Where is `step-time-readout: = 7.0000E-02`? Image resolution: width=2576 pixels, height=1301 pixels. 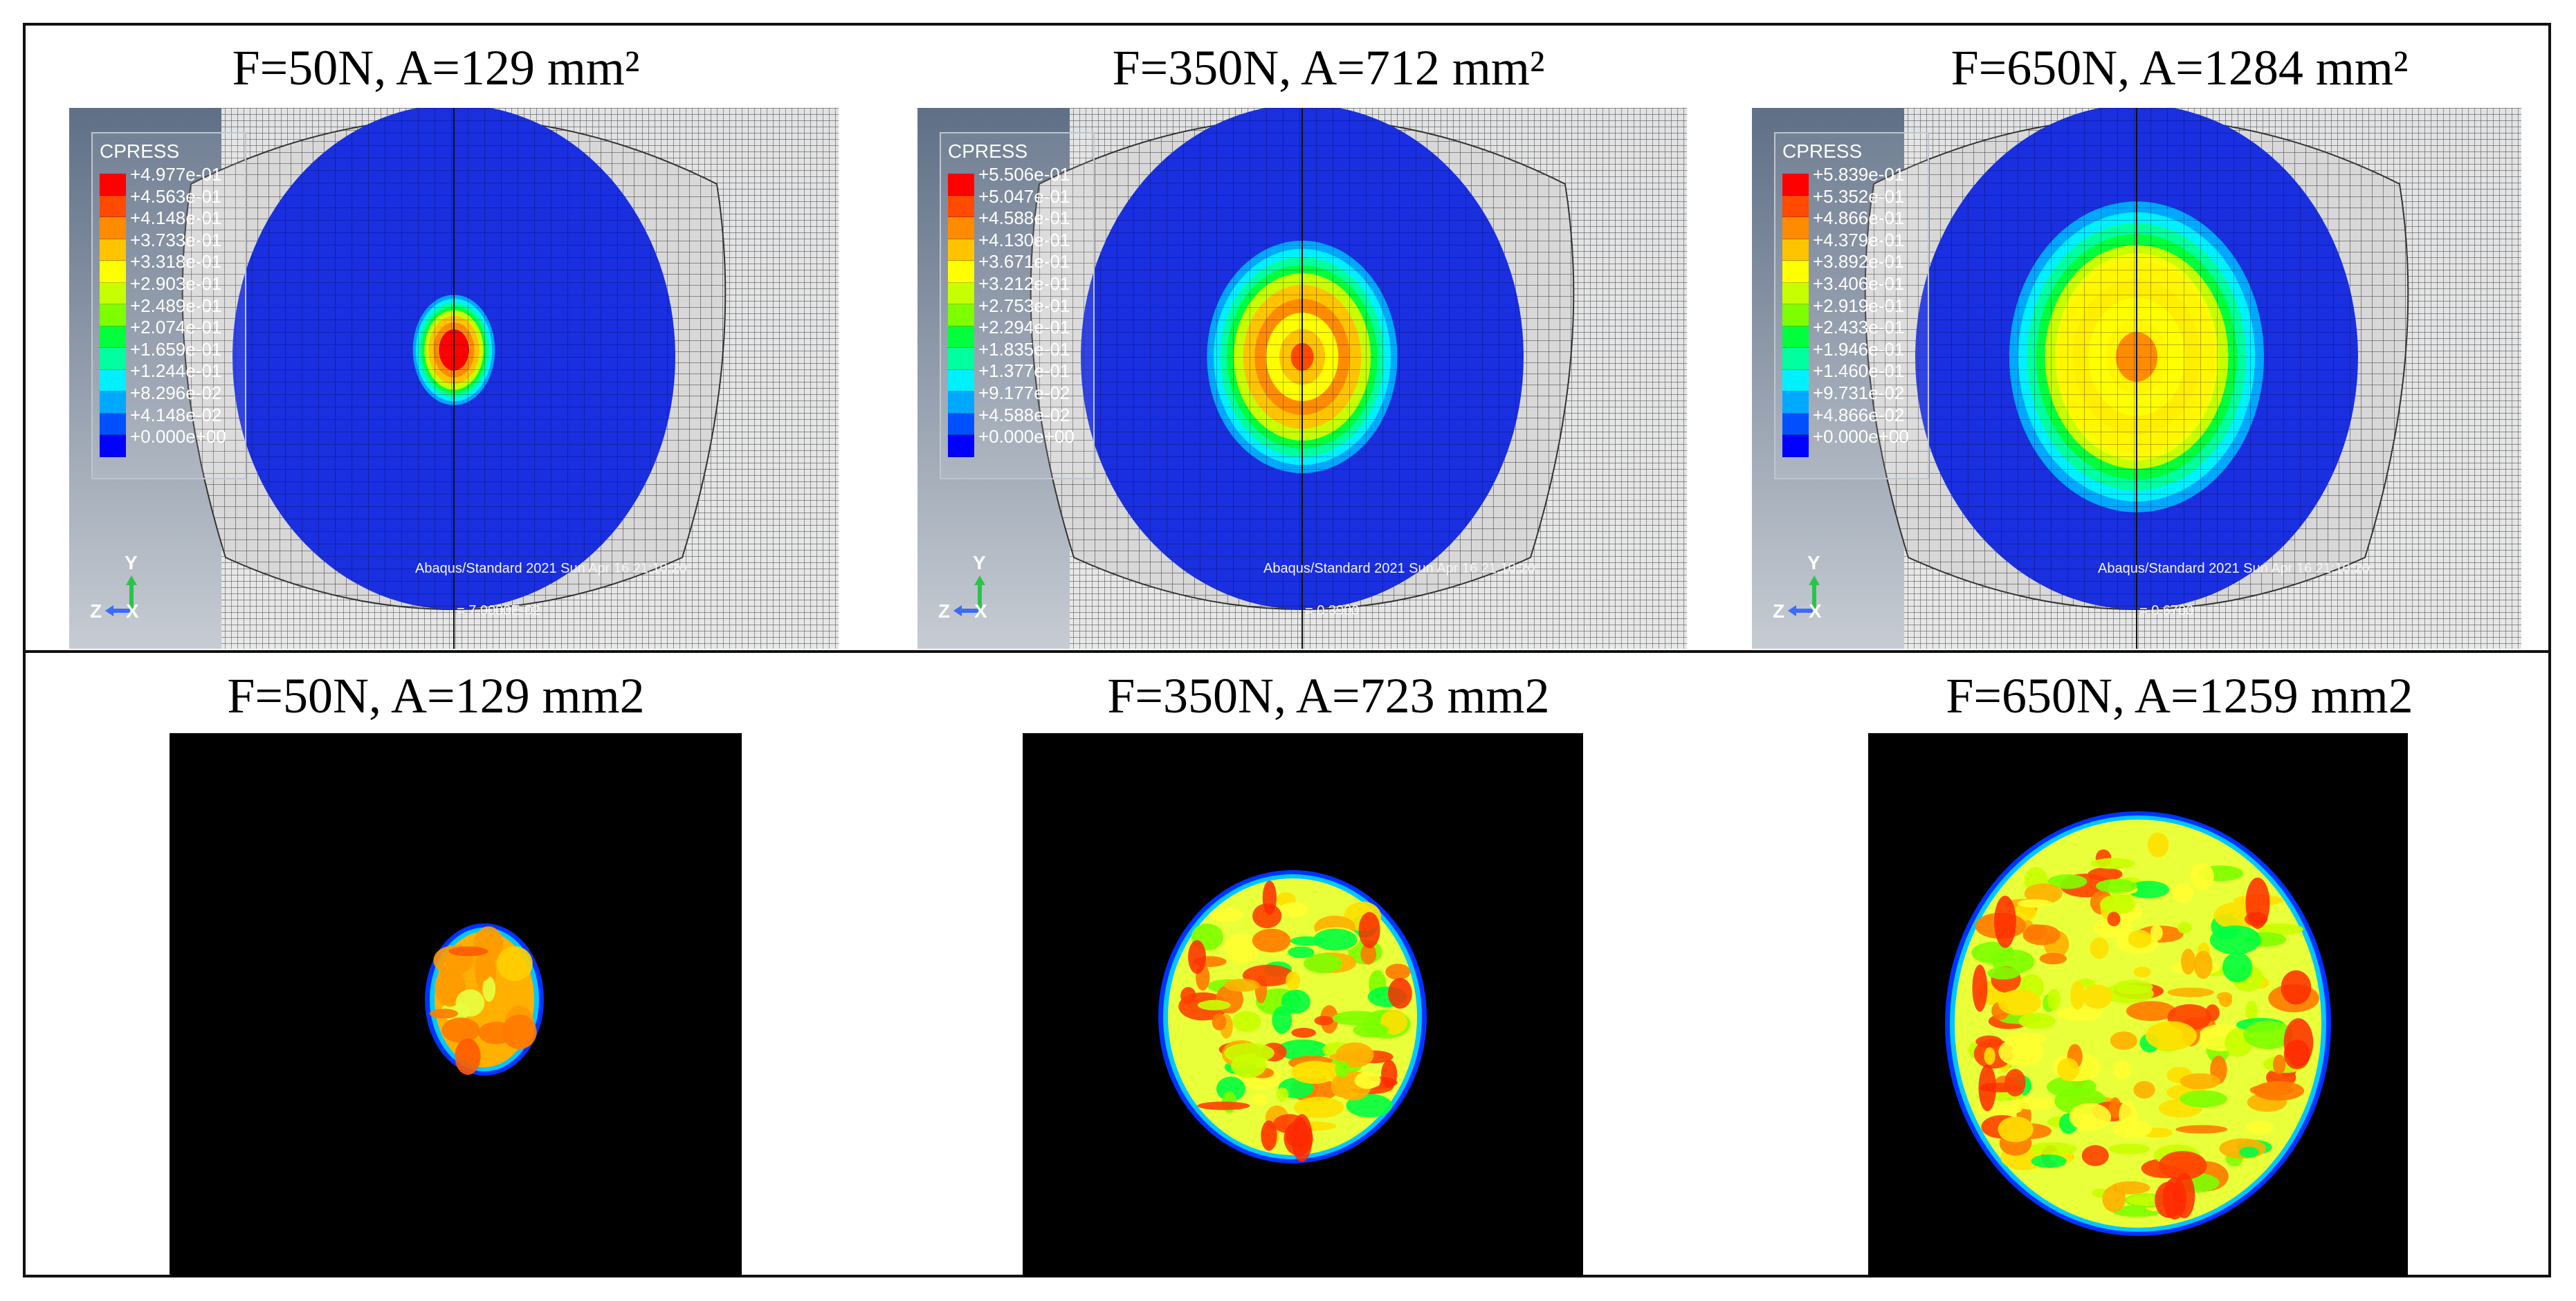 step-time-readout: = 7.0000E-02 is located at coordinates (499, 610).